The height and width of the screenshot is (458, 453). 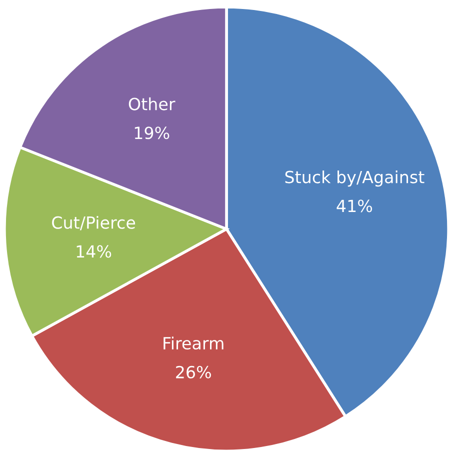 What do you see at coordinates (152, 103) in the screenshot?
I see `slice-label: Other` at bounding box center [152, 103].